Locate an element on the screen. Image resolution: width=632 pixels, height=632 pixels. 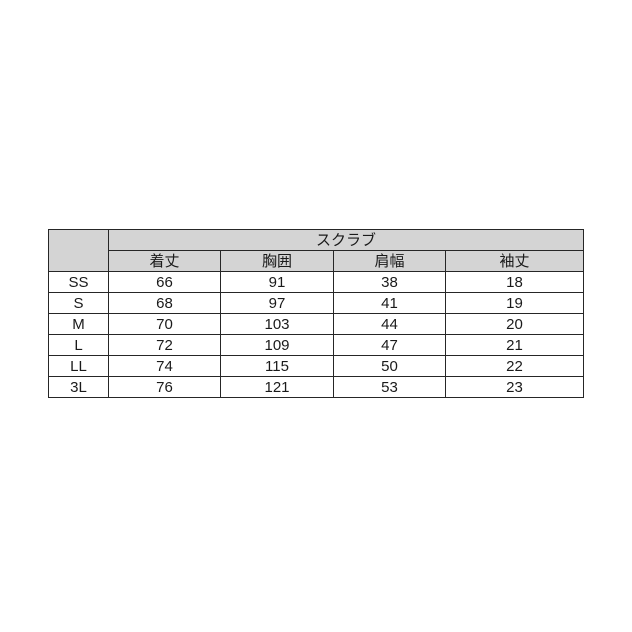
value-cell: 70 is located at coordinates (164, 324).